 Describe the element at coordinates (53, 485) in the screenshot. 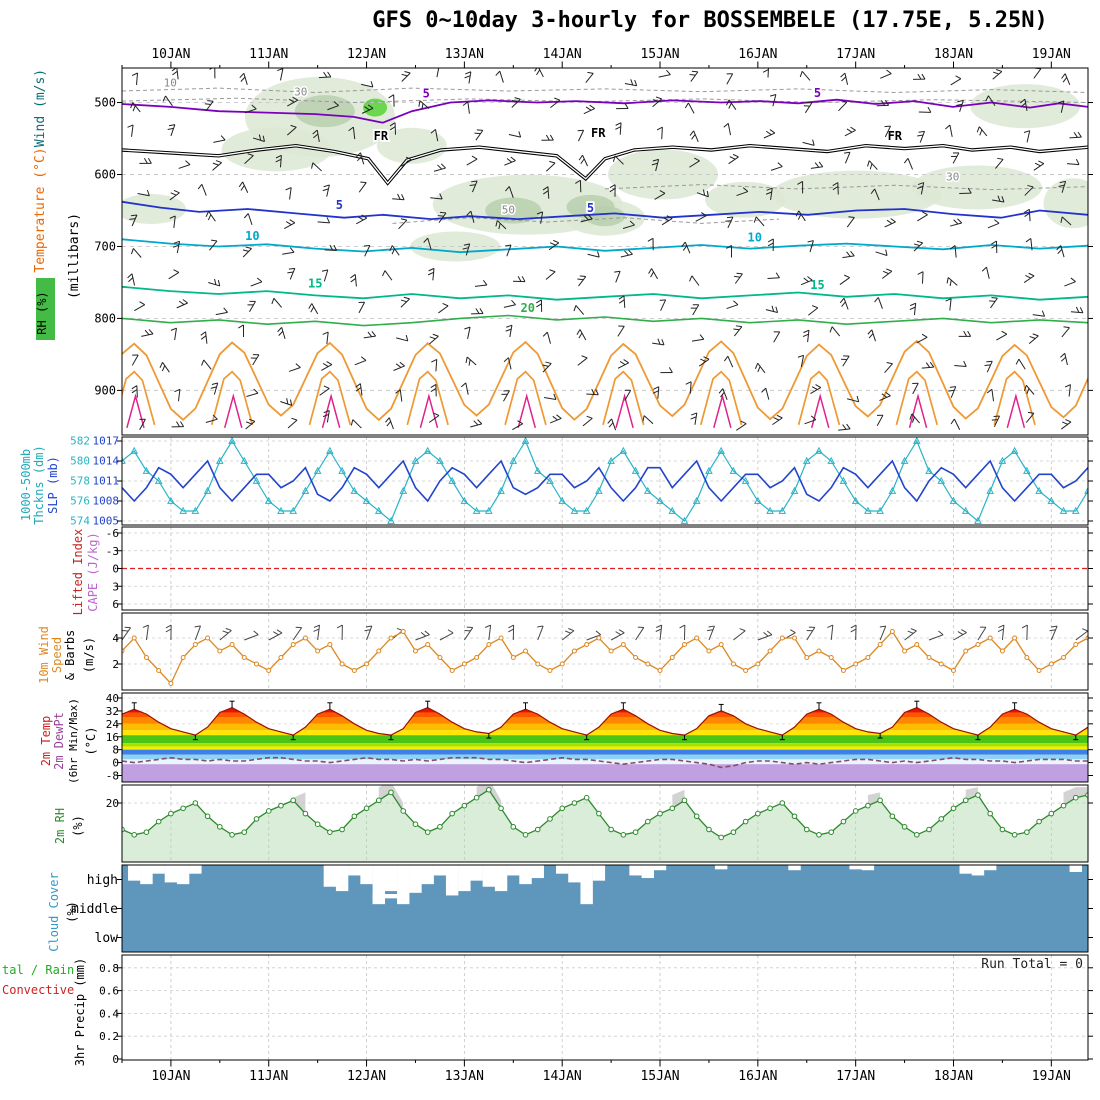

I see `slp-axis-label: SLP (mb)` at that location.